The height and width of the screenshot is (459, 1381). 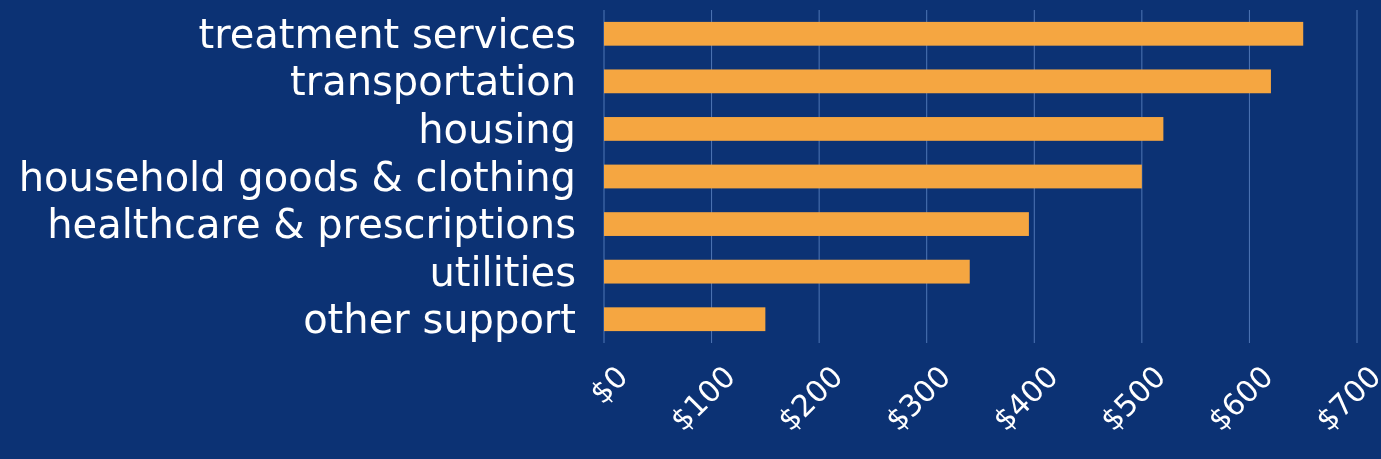 I want to click on y-tick-label: household goods & clothing, so click(x=297, y=176).